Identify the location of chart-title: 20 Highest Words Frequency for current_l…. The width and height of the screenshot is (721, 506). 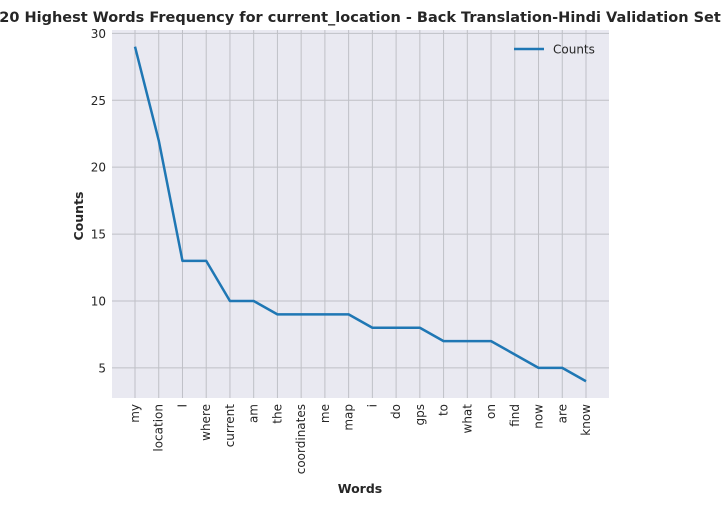
(360, 18).